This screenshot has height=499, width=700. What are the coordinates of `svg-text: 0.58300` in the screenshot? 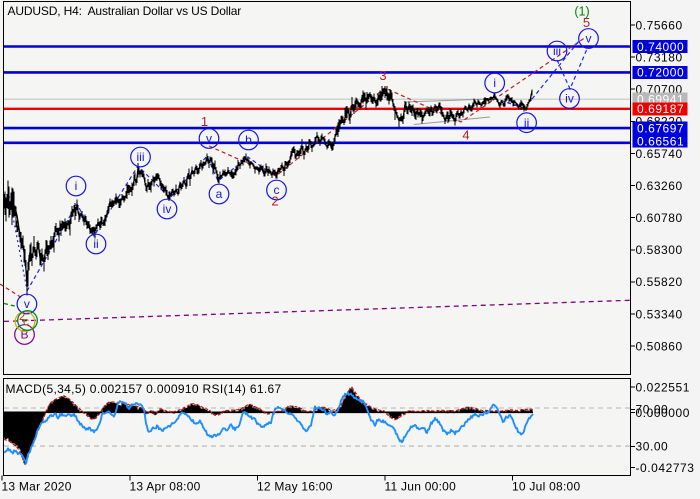 It's located at (659, 250).